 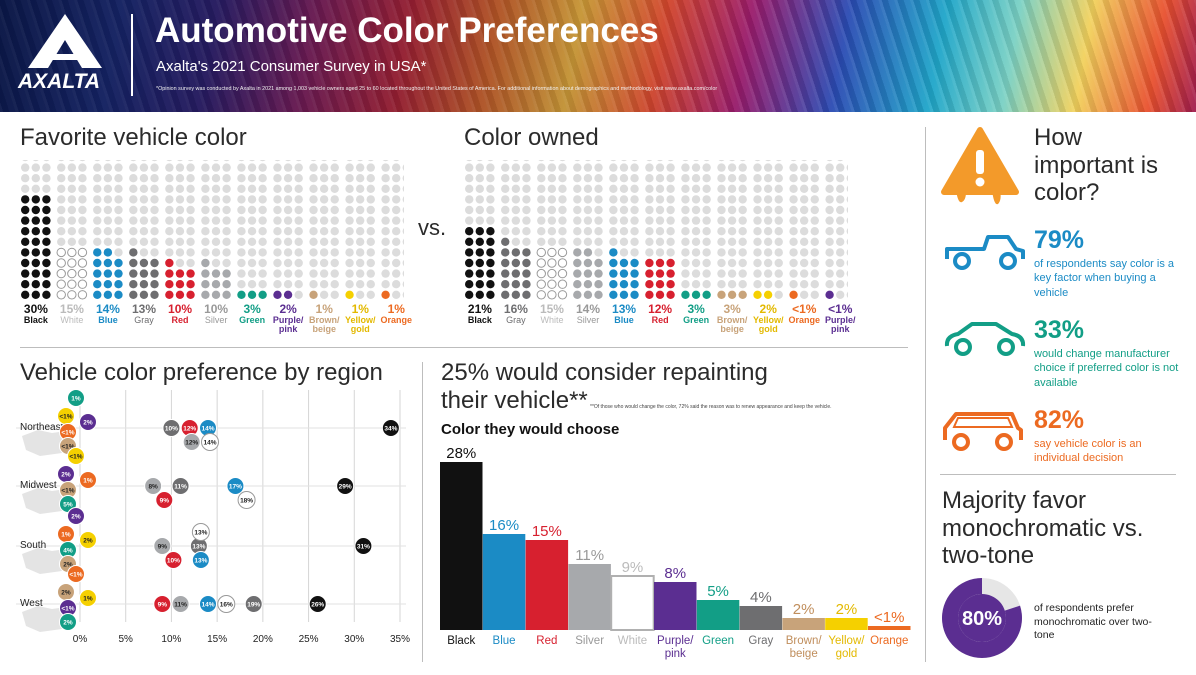 I want to click on region-point-yellow, so click(x=88, y=540).